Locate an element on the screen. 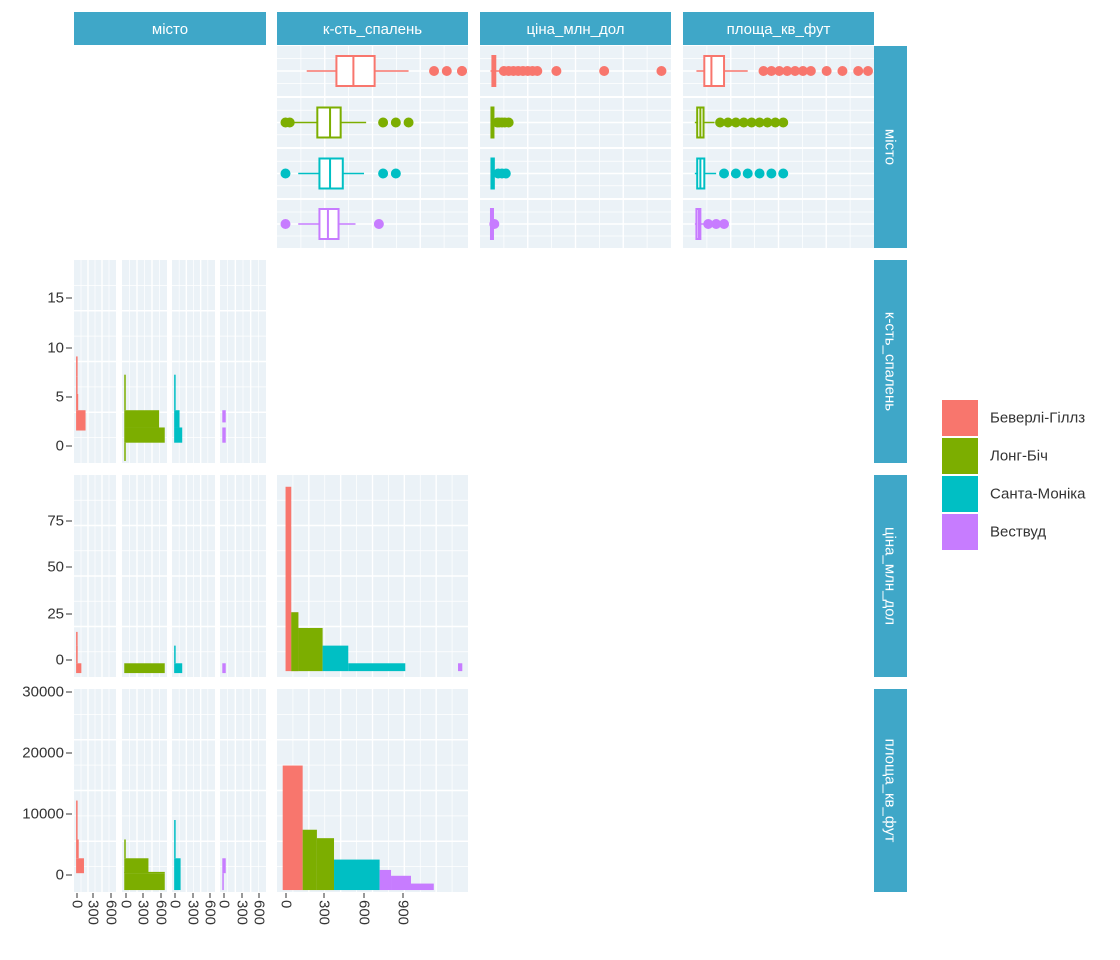  legend-label: Вествуд is located at coordinates (1018, 532).